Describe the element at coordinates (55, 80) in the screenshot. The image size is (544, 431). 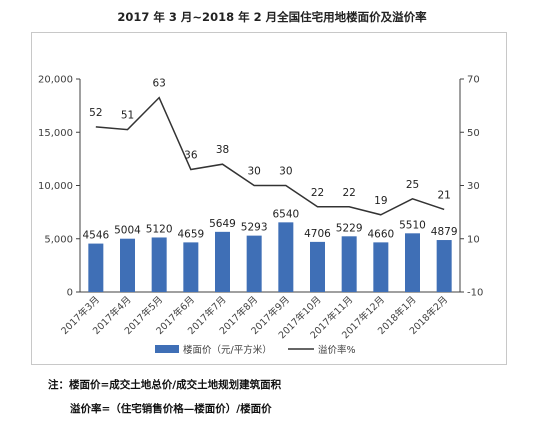
I see `y-left-tick-label: 20,000` at that location.